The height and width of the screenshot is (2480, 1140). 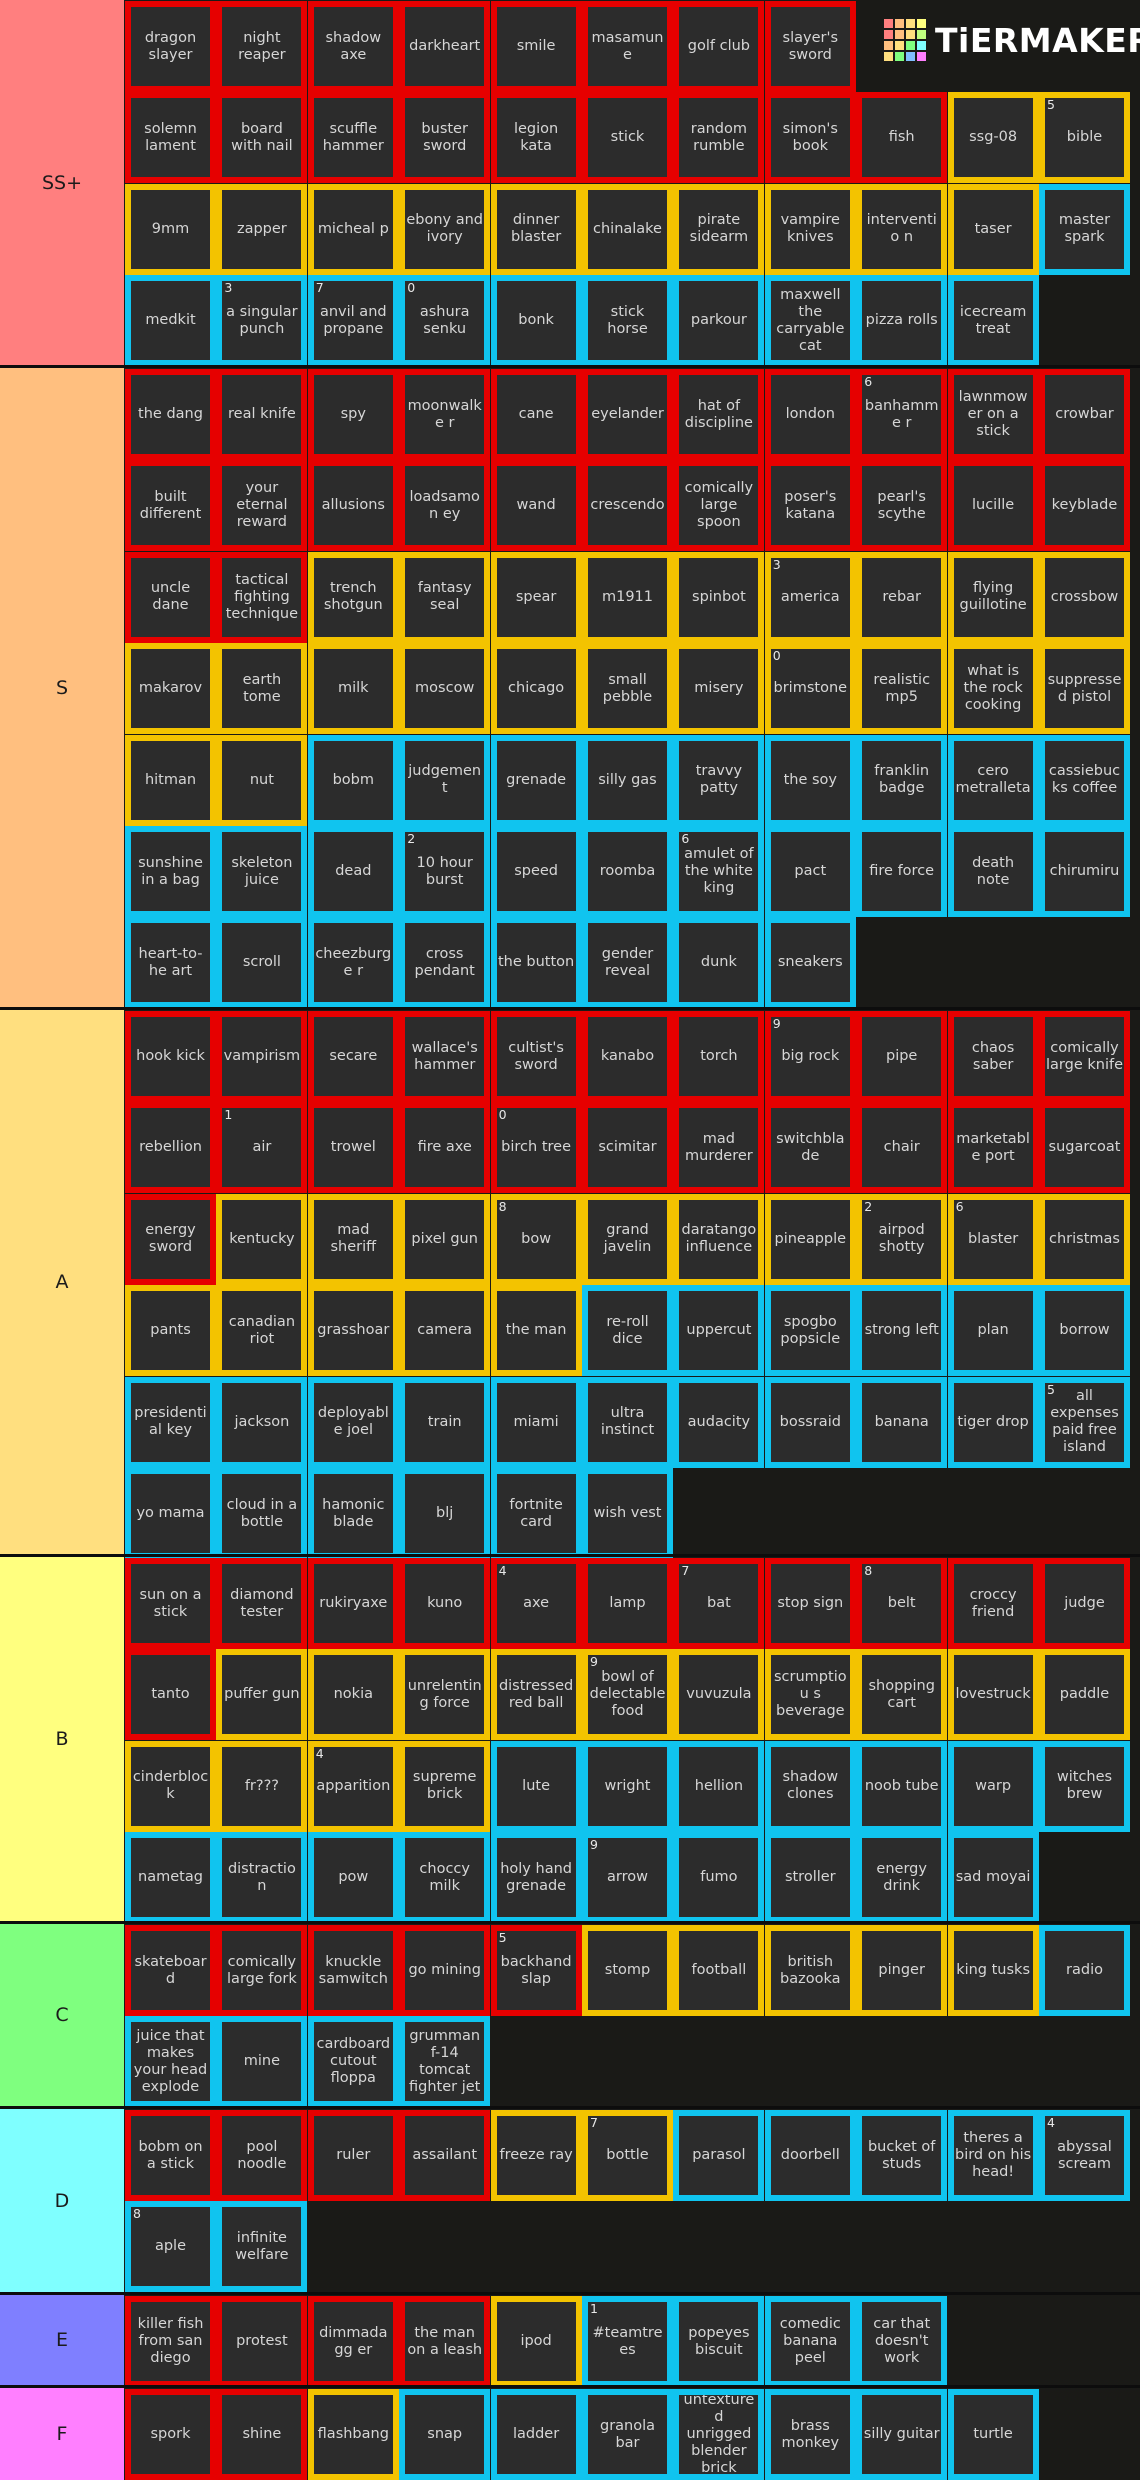 I want to click on tier-item: cross pendant, so click(x=445, y=963).